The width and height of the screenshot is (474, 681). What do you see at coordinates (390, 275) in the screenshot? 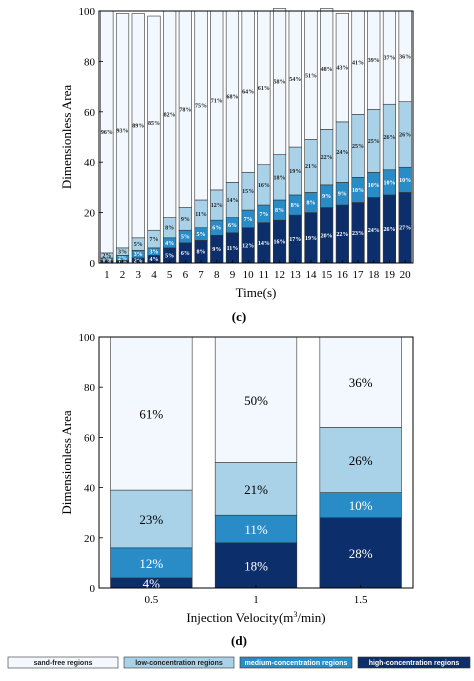
I see `x-tick-label: 19` at bounding box center [390, 275].